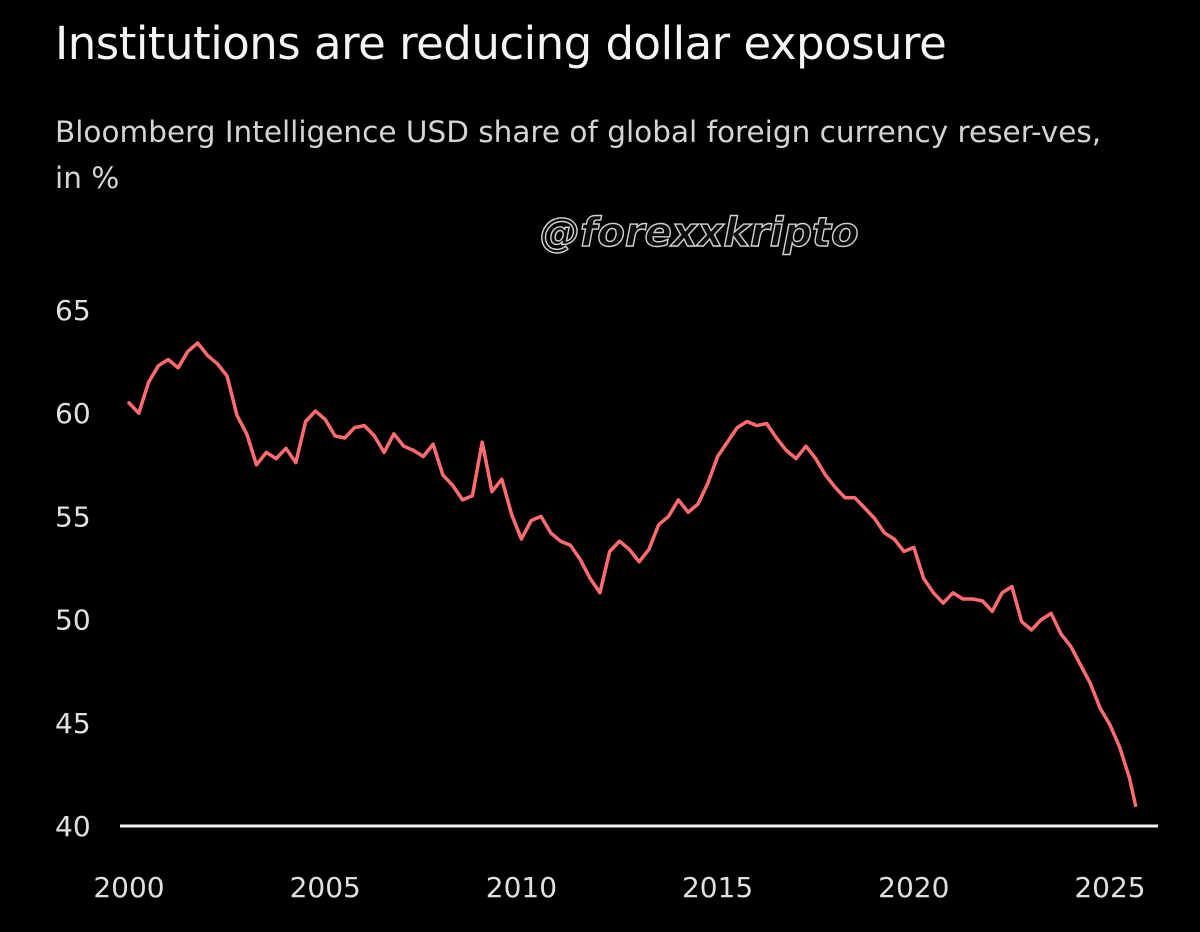 Image resolution: width=1200 pixels, height=932 pixels. Describe the element at coordinates (699, 232) in the screenshot. I see `watermark: @forexxkripto` at that location.